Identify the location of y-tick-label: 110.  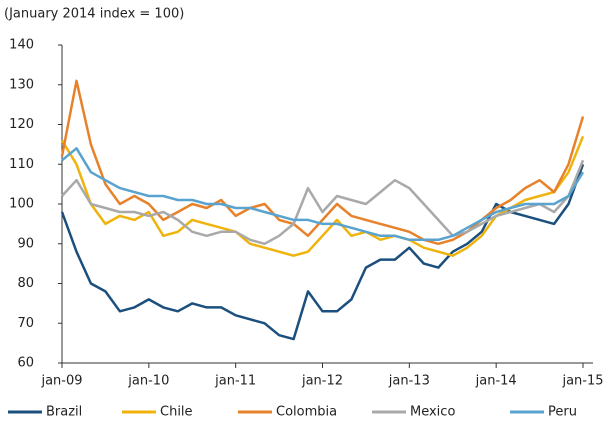
(21, 164).